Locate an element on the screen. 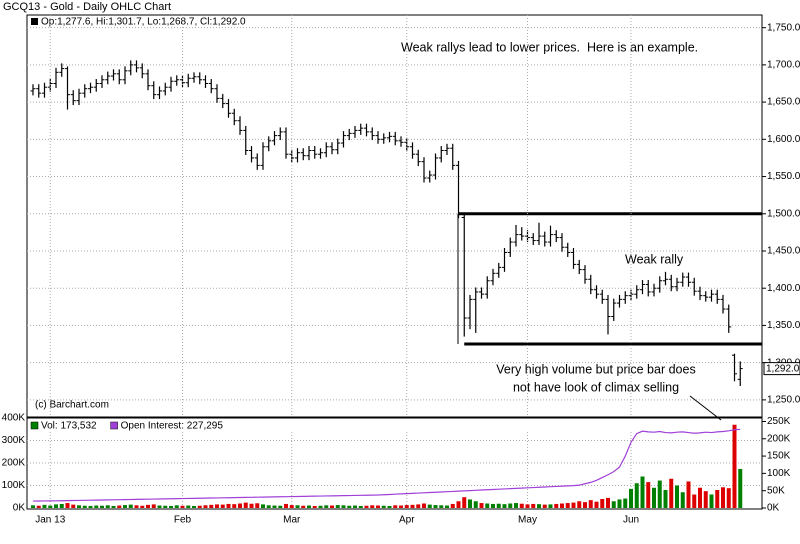 Image resolution: width=800 pixels, height=544 pixels. y-tick-label: 400K is located at coordinates (14, 418).